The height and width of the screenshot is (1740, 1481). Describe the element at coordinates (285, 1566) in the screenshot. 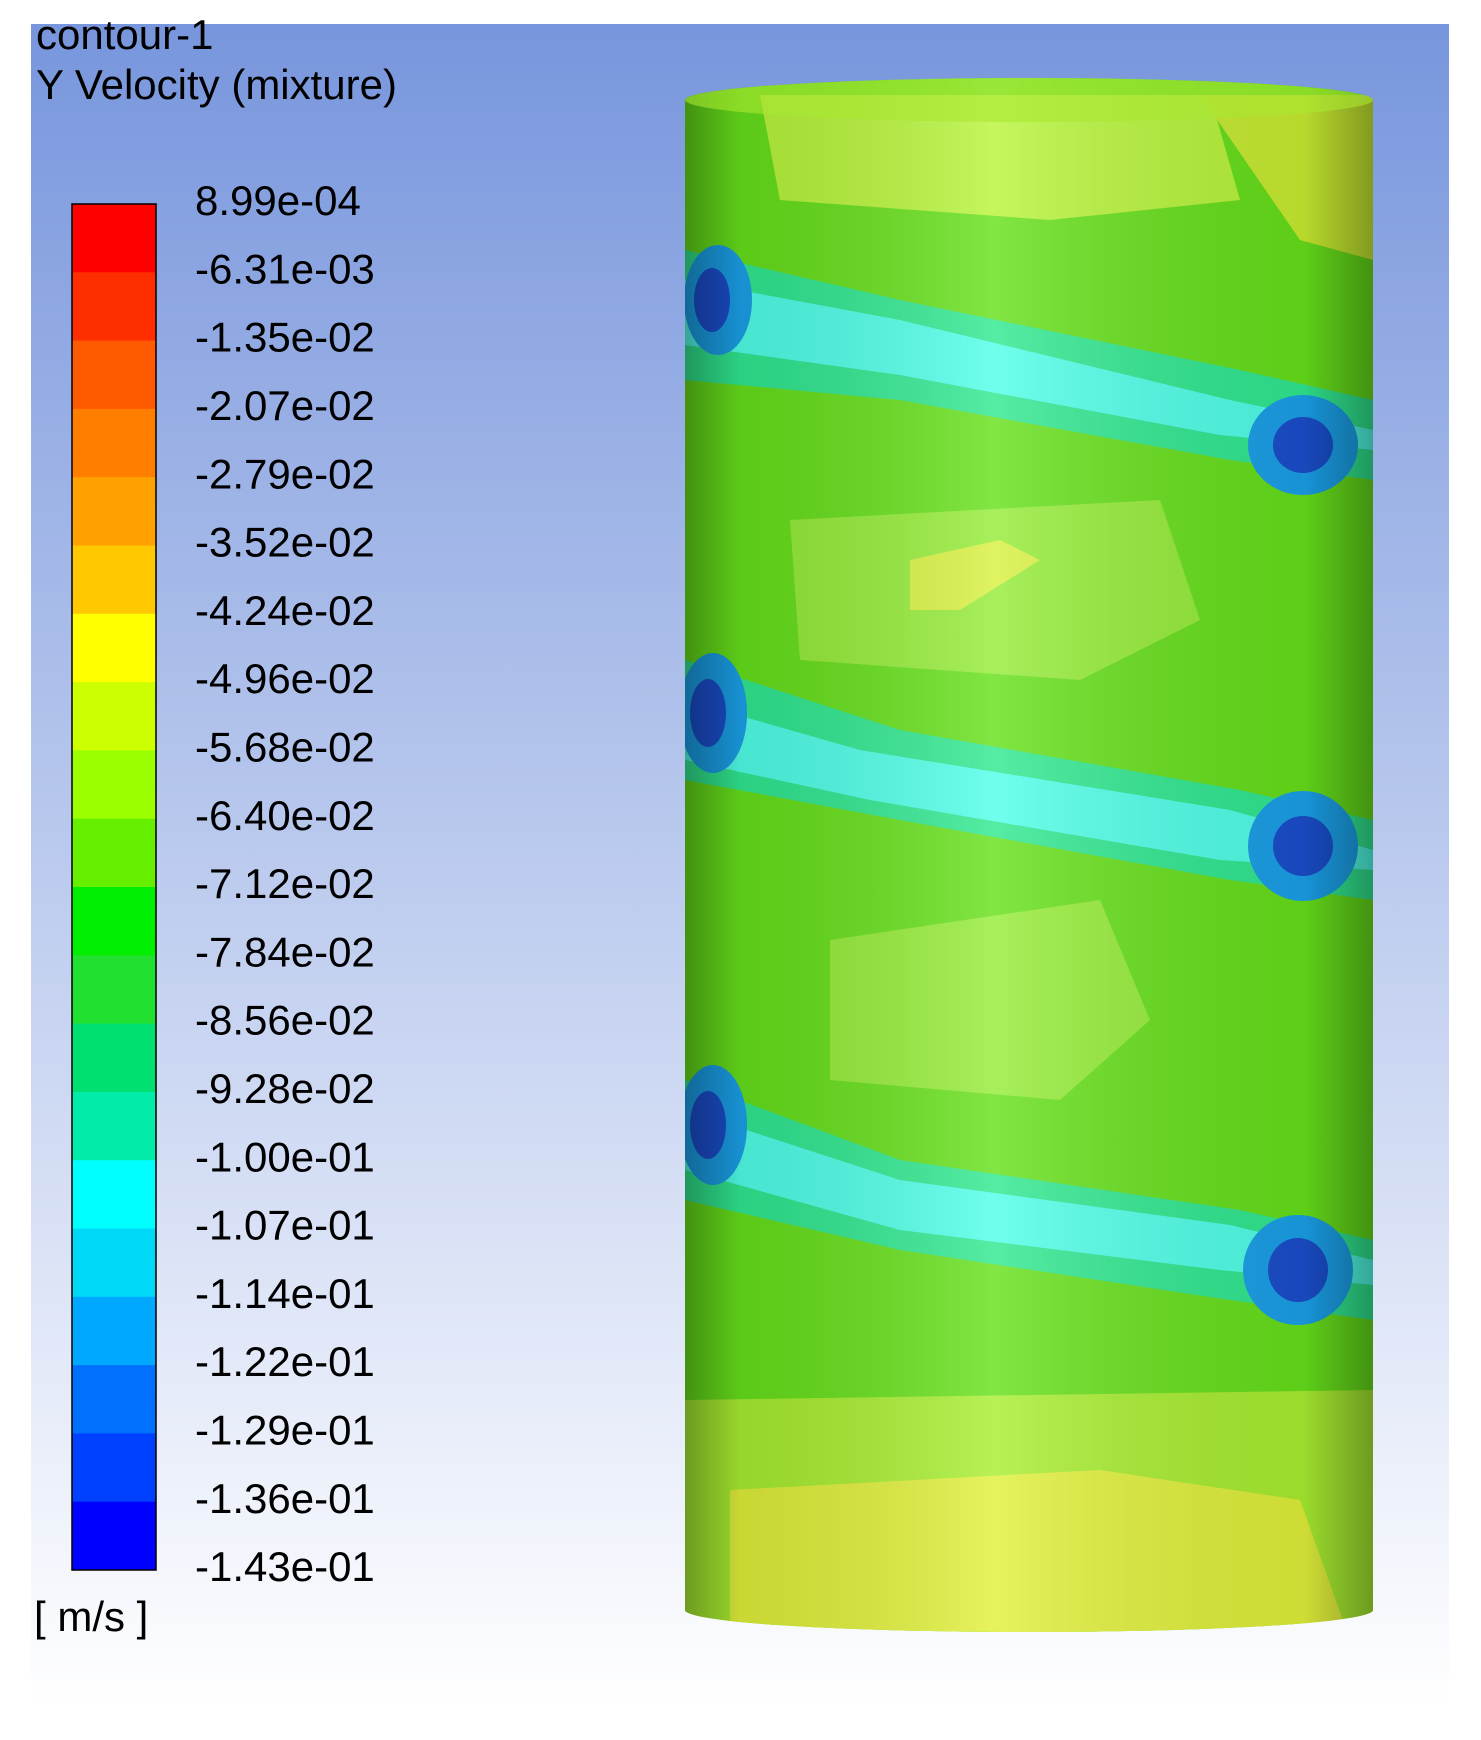

I see `colorbar-label: -1.43e-01` at that location.